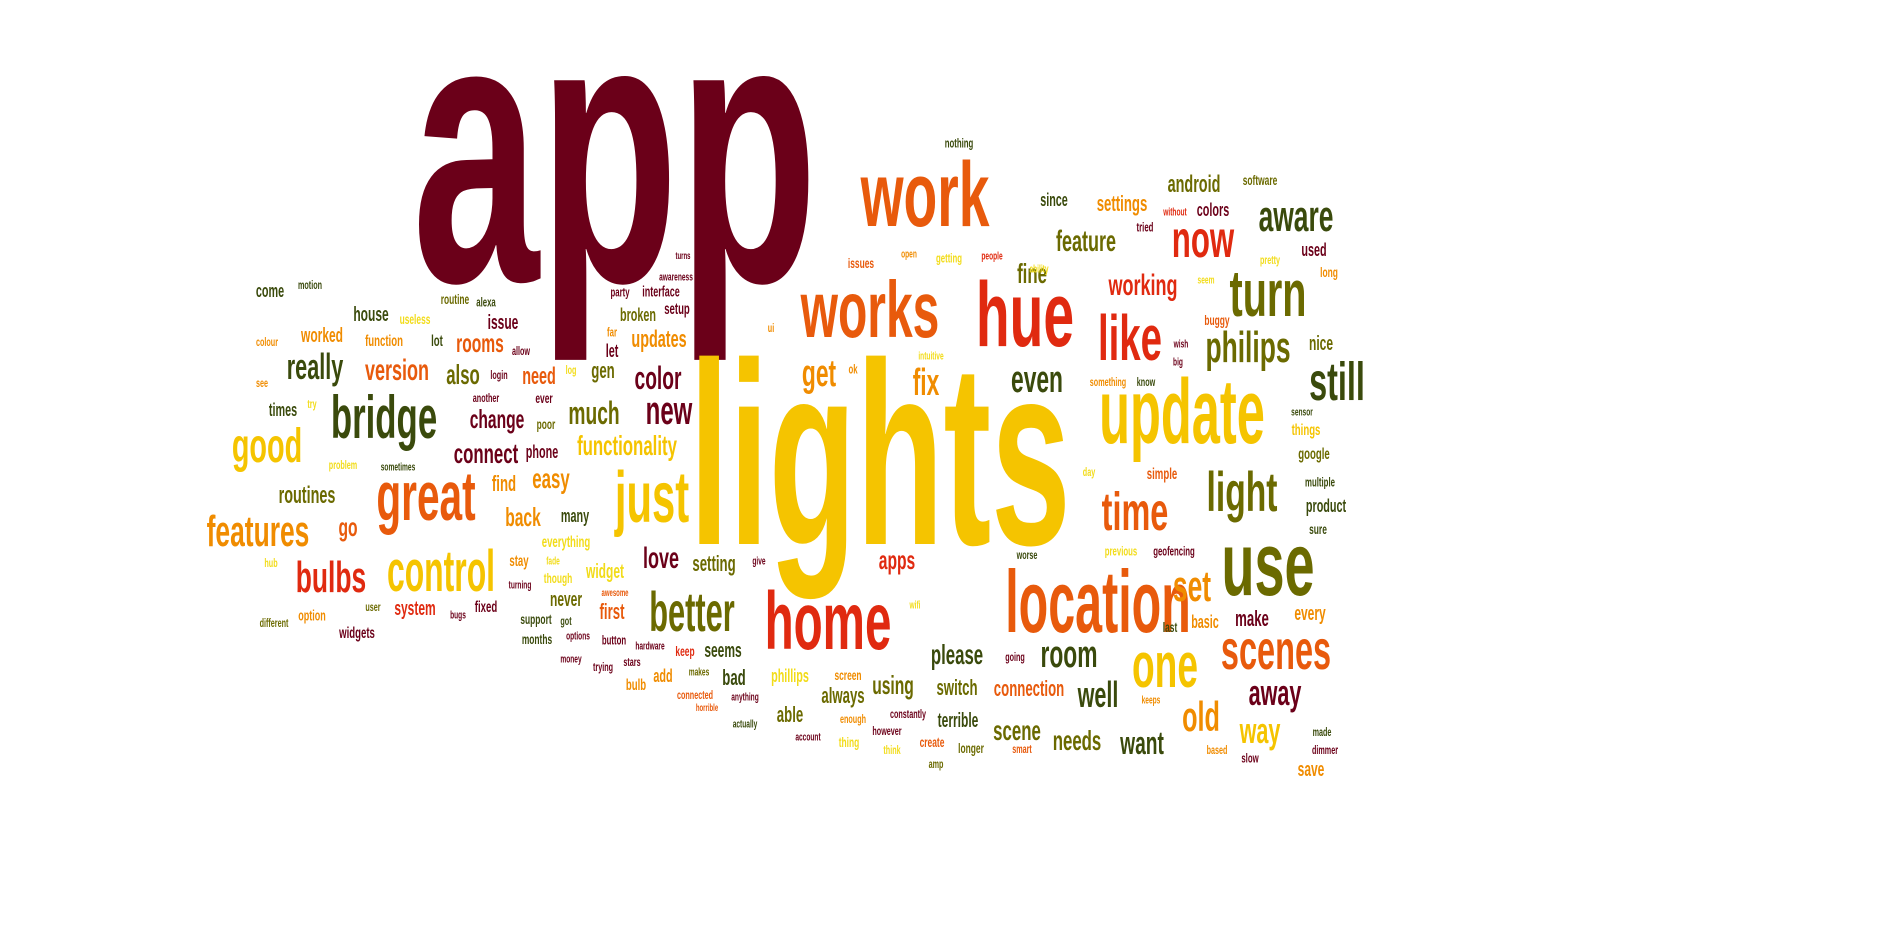 This screenshot has width=1896, height=943. What do you see at coordinates (669, 411) in the screenshot?
I see `word-new: new` at bounding box center [669, 411].